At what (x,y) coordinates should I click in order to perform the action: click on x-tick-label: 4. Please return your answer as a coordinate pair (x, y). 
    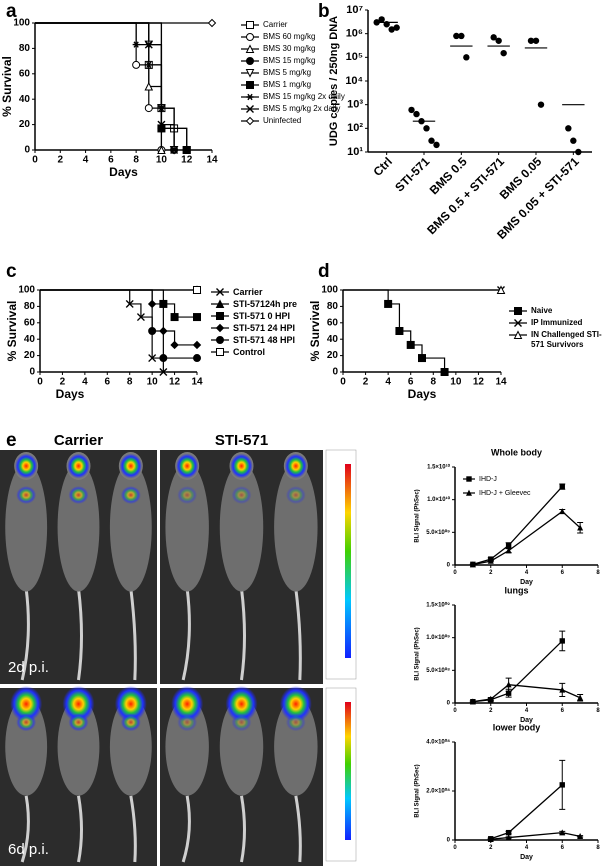
    Looking at the image, I should click on (527, 711).